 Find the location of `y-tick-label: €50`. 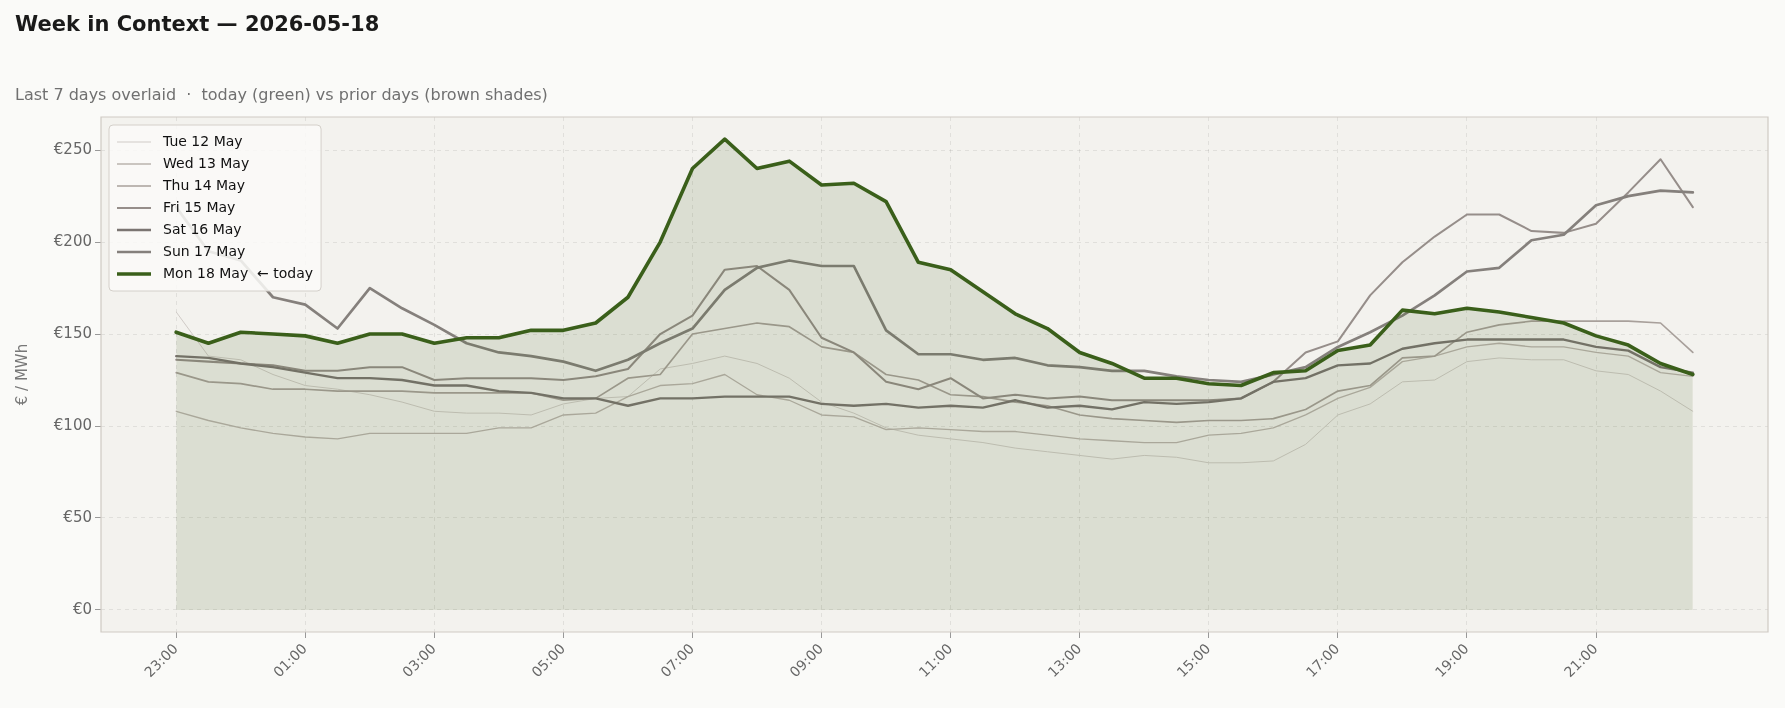

y-tick-label: €50 is located at coordinates (77, 516).